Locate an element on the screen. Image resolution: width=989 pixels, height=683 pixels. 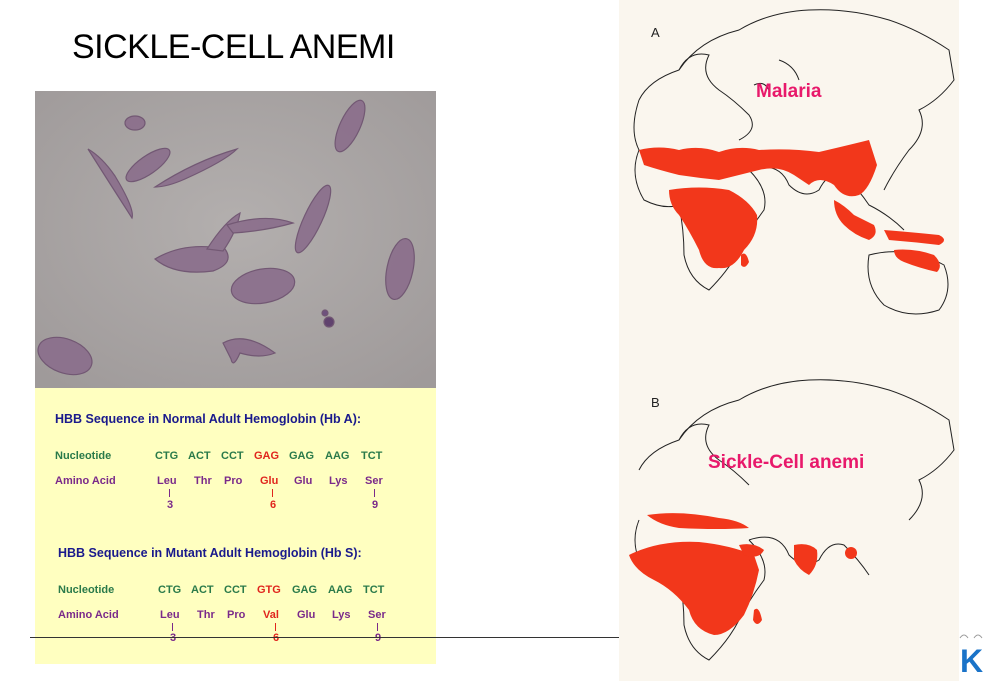
map-b-letter: B is located at coordinates (655, 402).